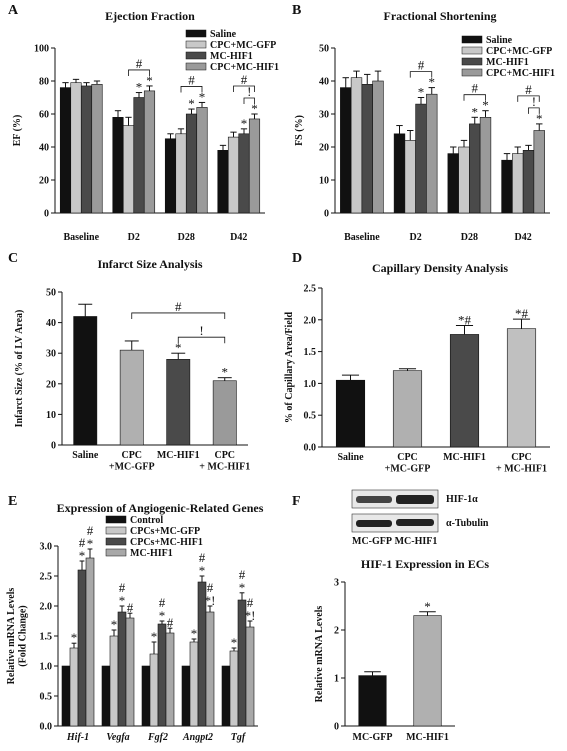  What do you see at coordinates (519, 51) in the screenshot?
I see `legend-label: CPC+MC-GFP` at bounding box center [519, 51].